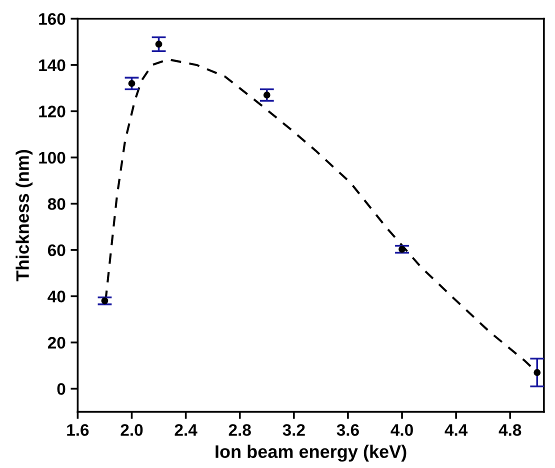 The width and height of the screenshot is (555, 468). Describe the element at coordinates (186, 430) in the screenshot. I see `x-tick-label: 2.4` at that location.